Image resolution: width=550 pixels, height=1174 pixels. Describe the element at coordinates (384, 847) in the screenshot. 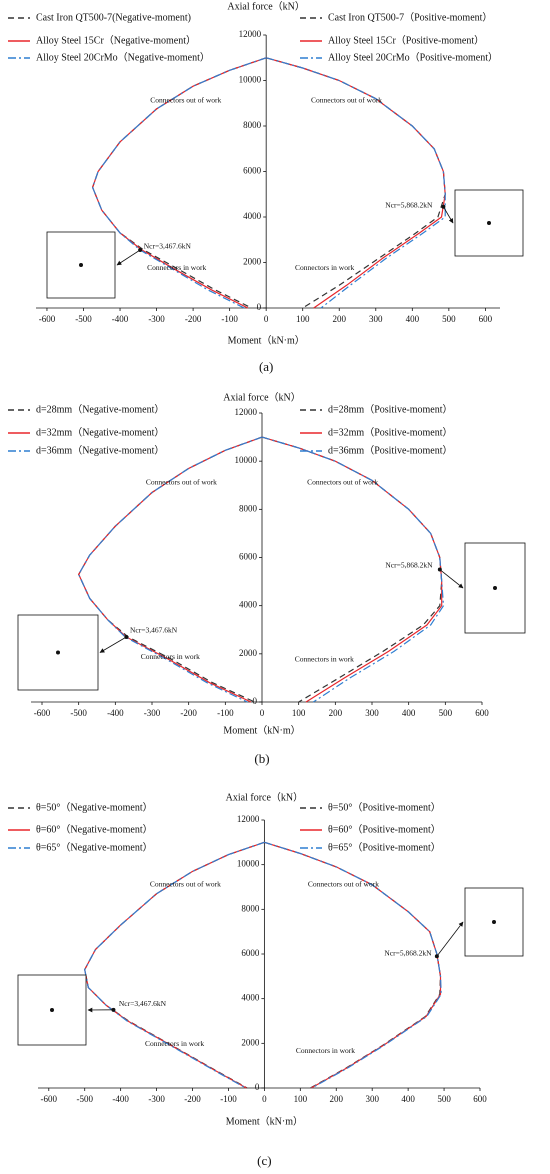

I see `legend-label: θ=65°（Positive-moment）` at that location.